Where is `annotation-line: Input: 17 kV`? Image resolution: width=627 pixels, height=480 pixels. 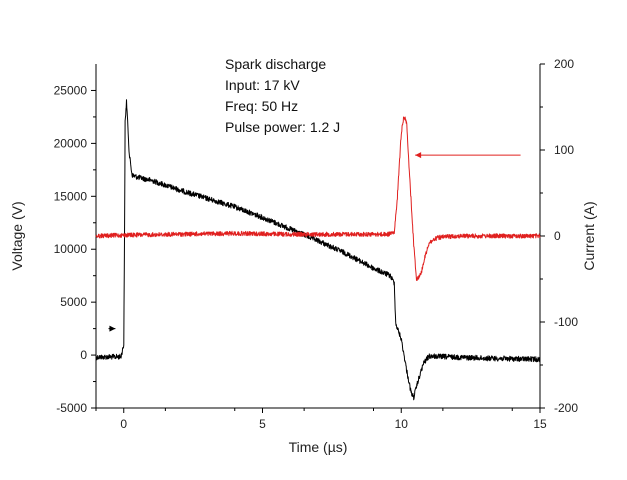 annotation-line: Input: 17 kV is located at coordinates (262, 85).